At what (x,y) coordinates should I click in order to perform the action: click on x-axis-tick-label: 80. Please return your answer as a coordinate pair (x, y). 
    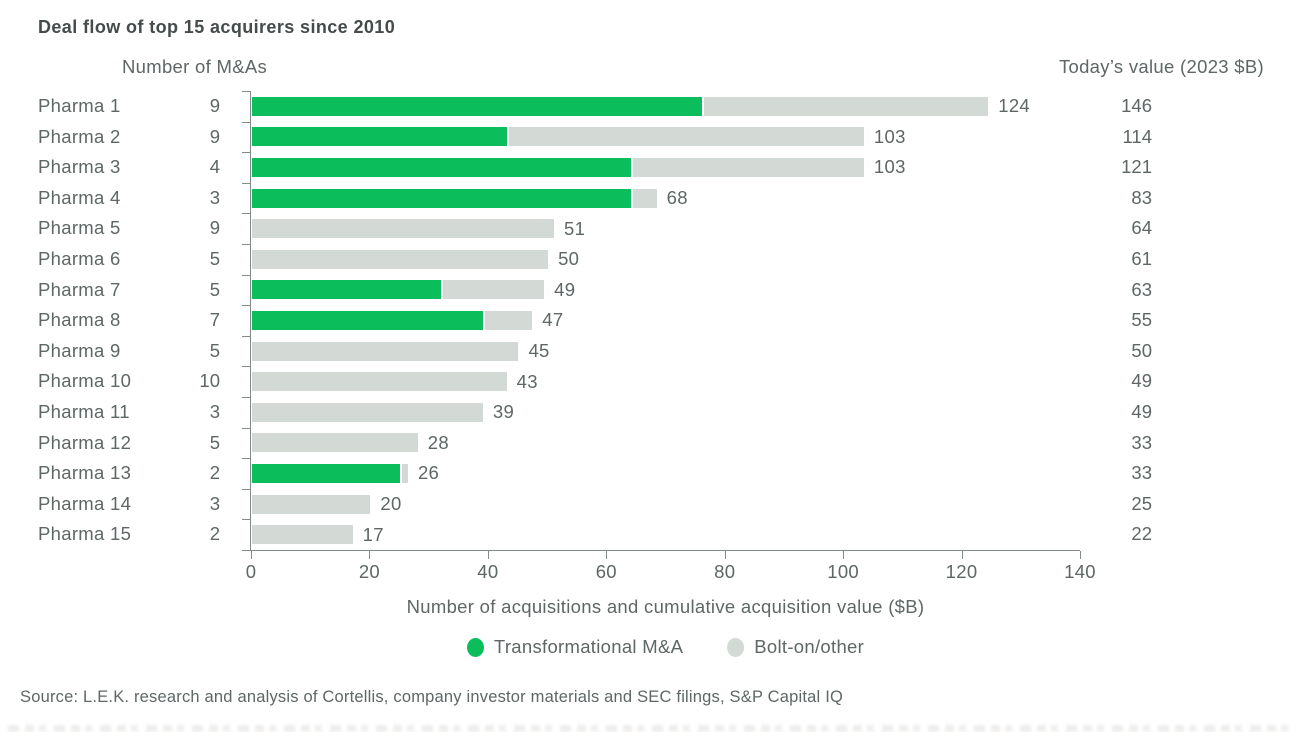
    Looking at the image, I should click on (725, 571).